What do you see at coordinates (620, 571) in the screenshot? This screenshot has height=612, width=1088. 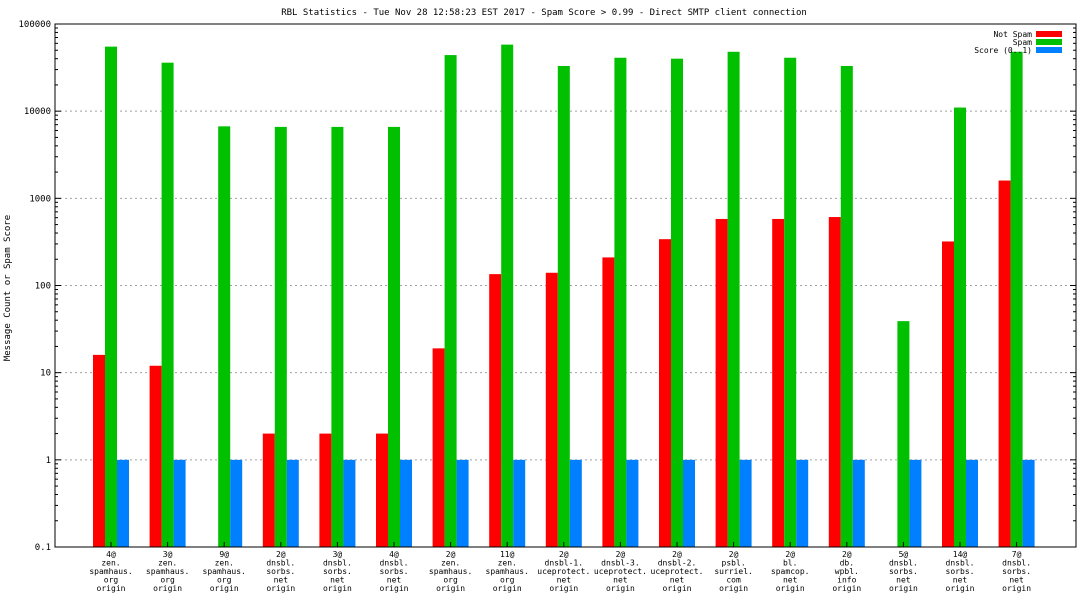 I see `x-tick-label: 2@ dnsbl-3. uceprotect. net origin` at bounding box center [620, 571].